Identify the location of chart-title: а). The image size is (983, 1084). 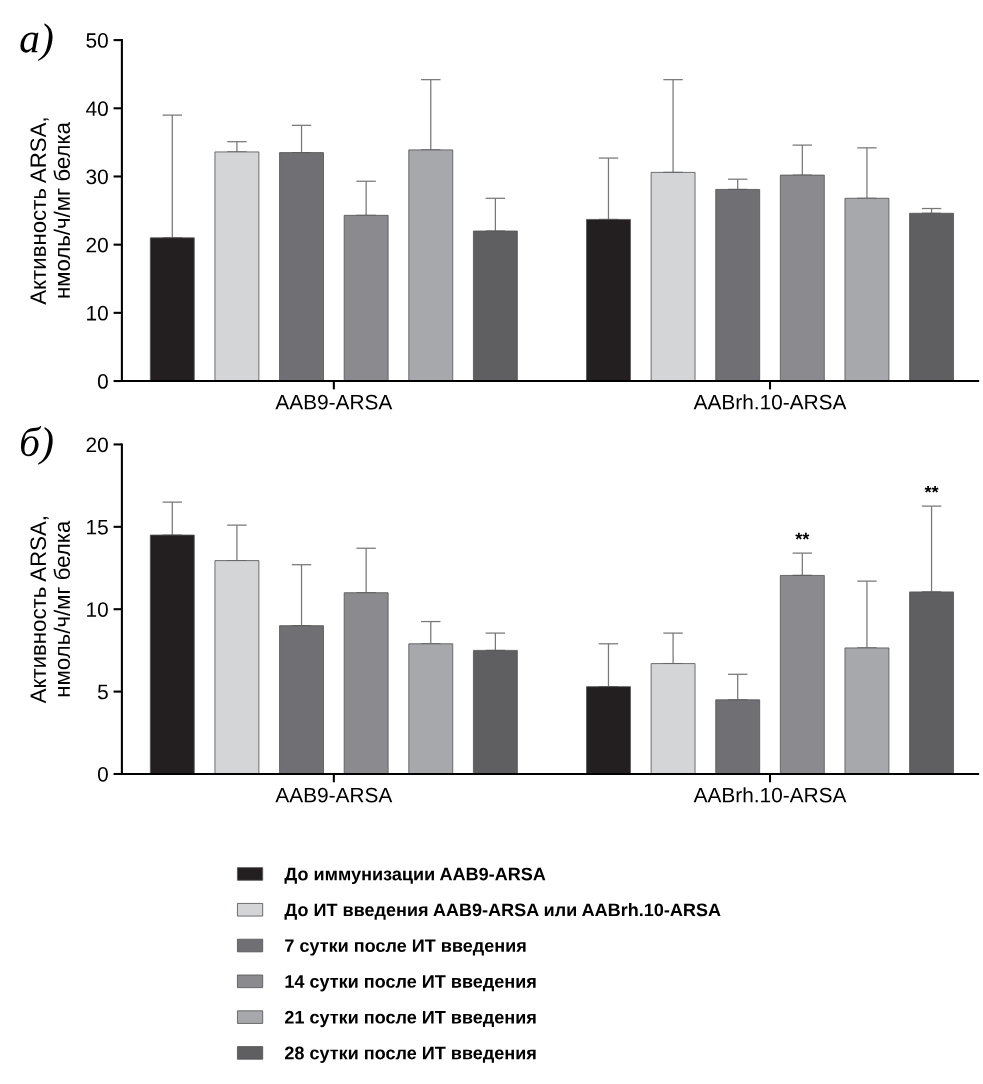
(36, 42).